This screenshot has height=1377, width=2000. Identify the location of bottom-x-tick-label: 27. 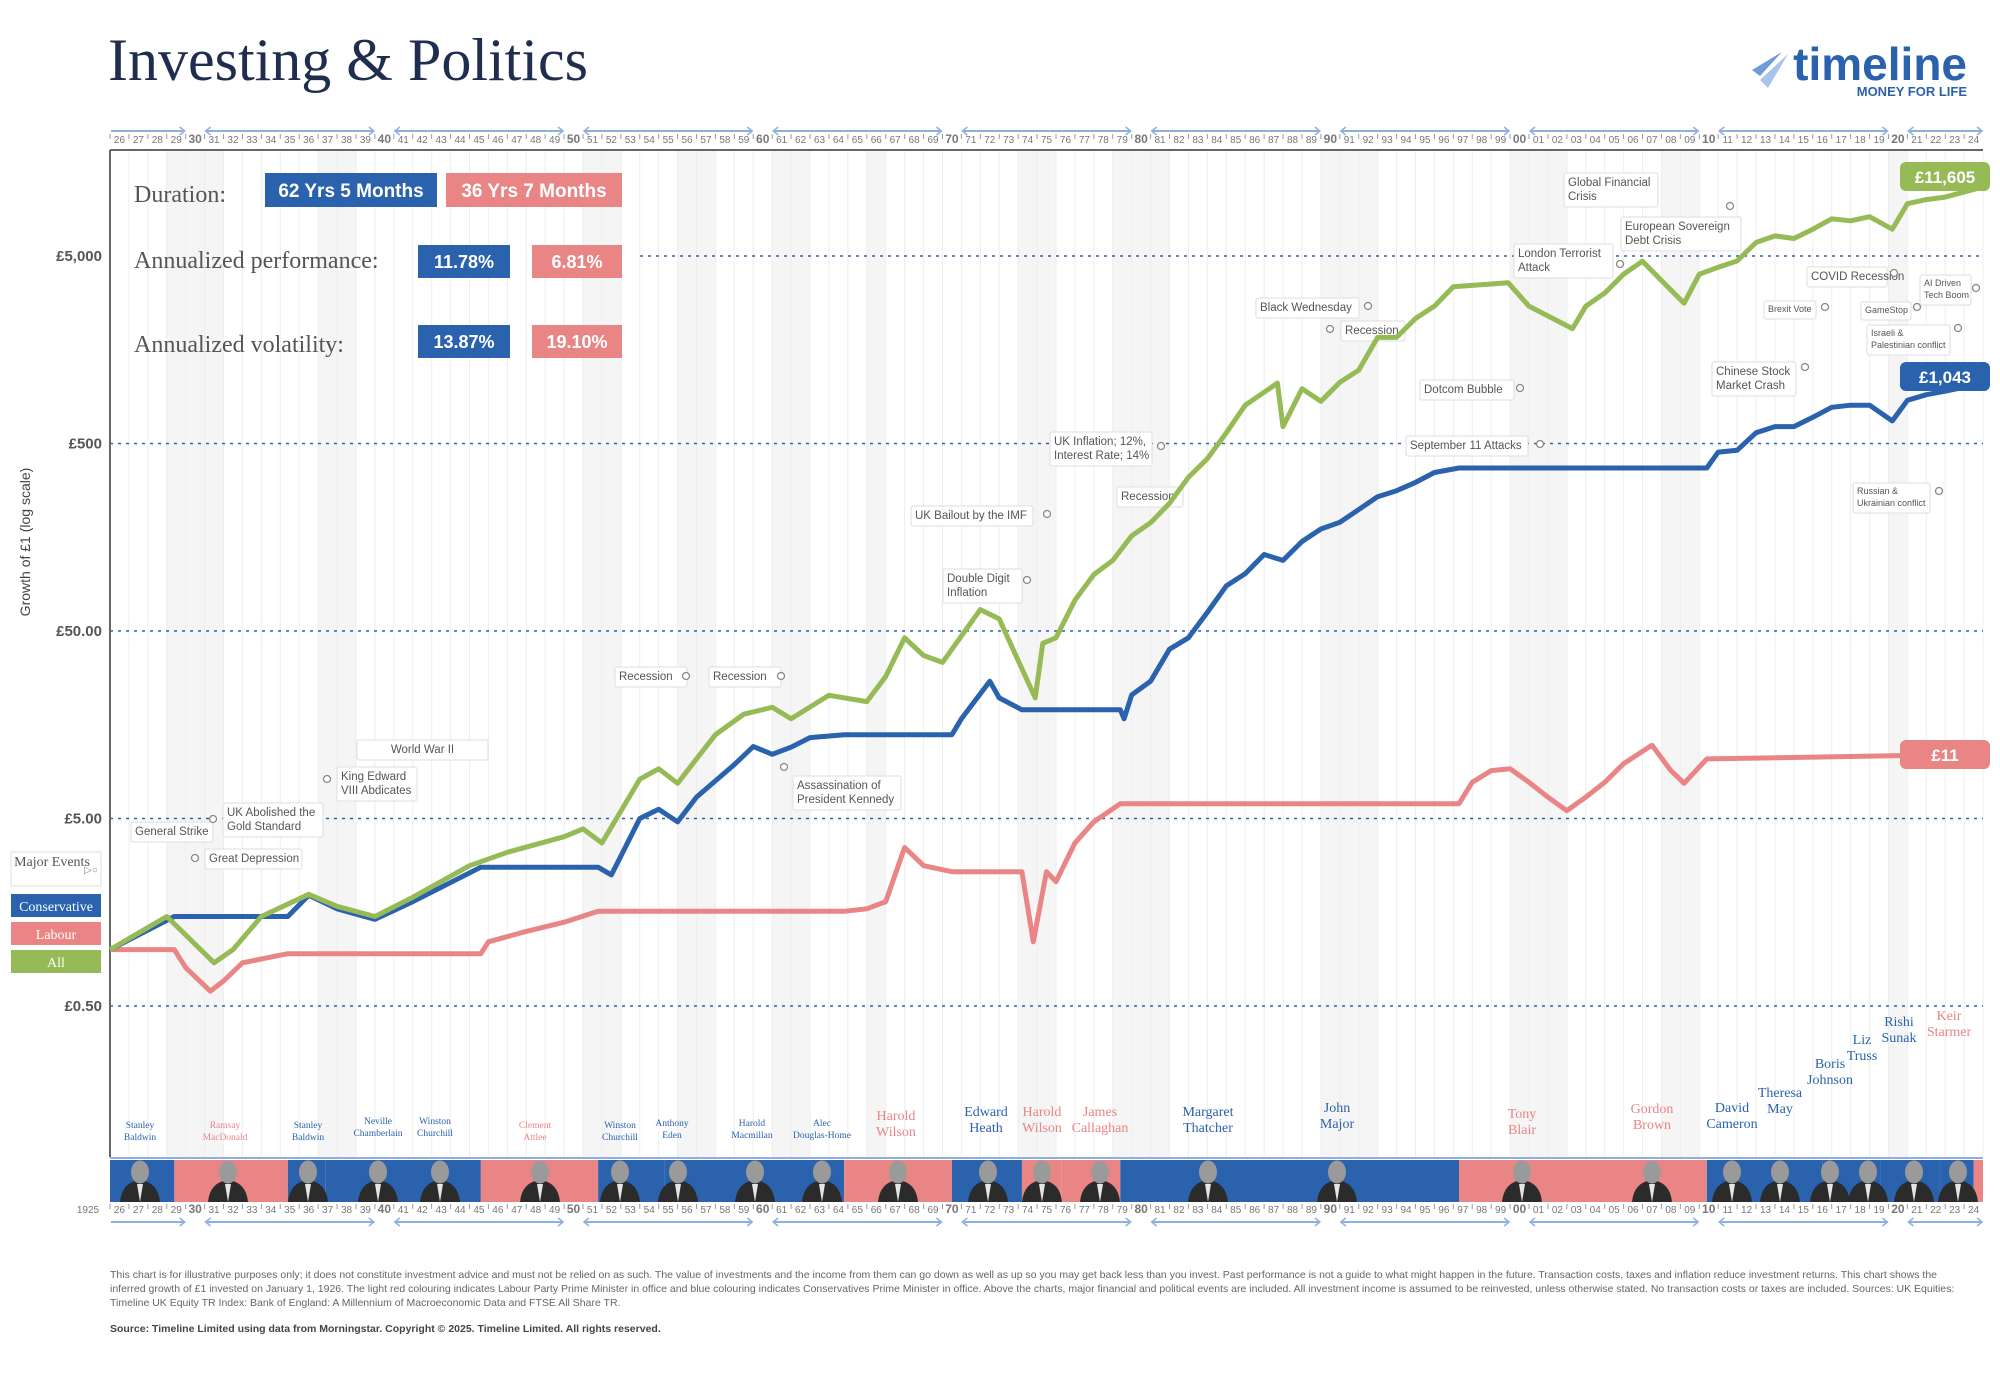
(139, 1210).